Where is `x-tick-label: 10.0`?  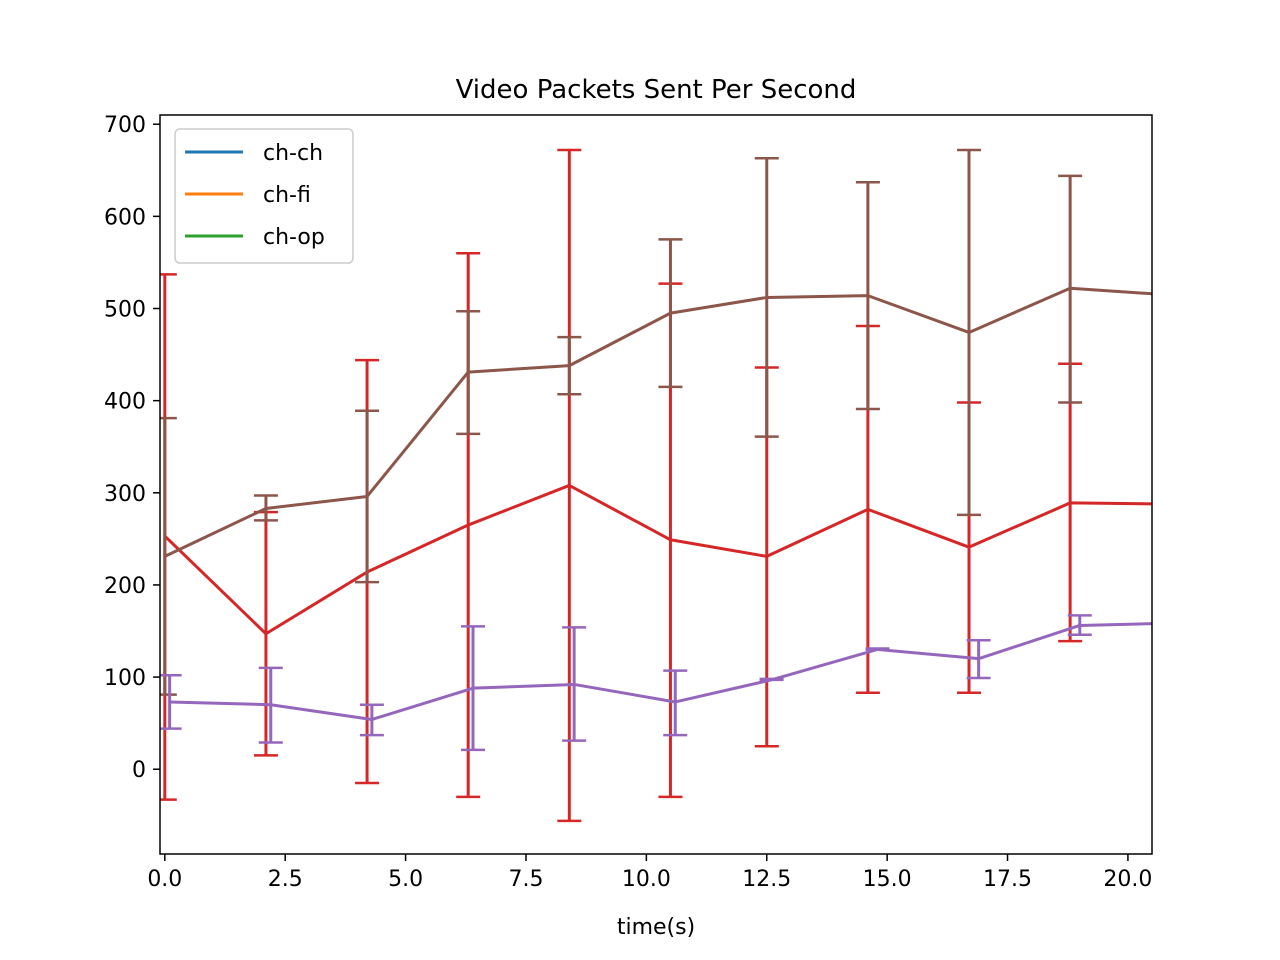
x-tick-label: 10.0 is located at coordinates (646, 879).